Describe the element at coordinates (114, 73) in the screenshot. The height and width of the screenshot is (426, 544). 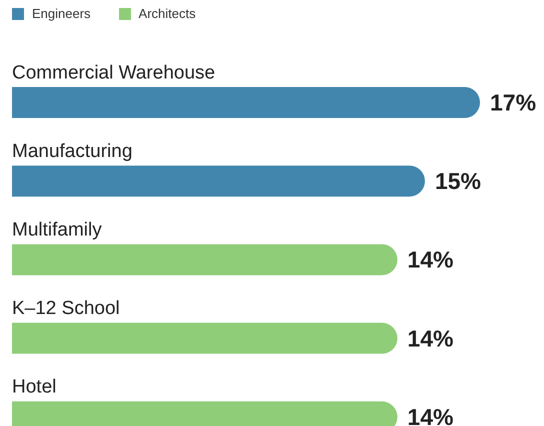
I see `y-tick-label: Commercial Warehouse` at that location.